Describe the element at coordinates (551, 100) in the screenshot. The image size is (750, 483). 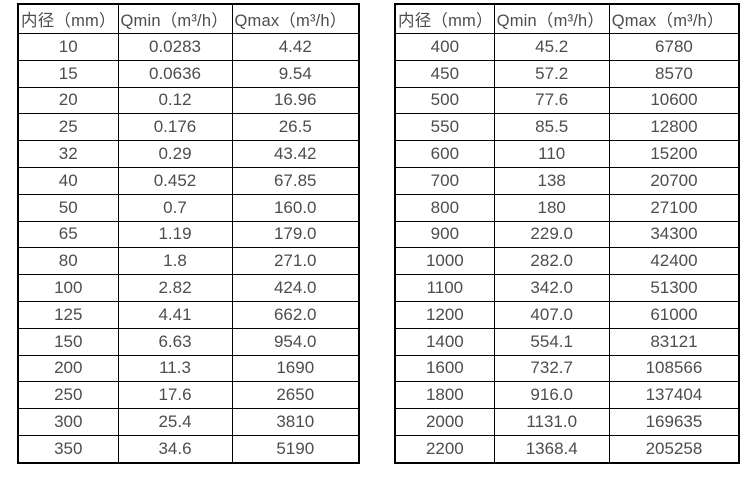
I see `table-cell: 77.6` at that location.